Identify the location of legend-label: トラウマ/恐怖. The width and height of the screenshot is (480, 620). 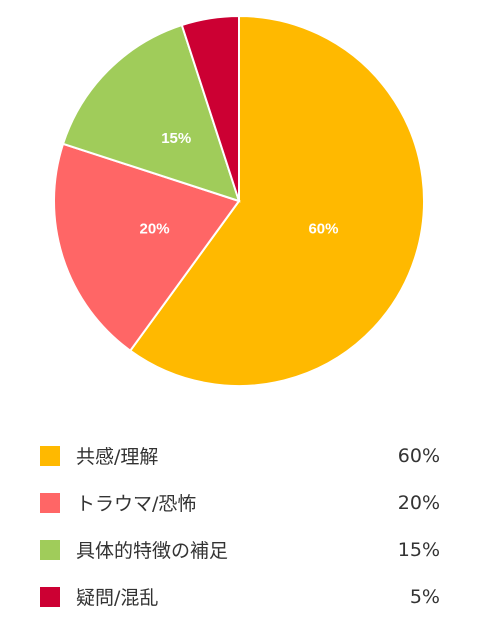
(136, 504).